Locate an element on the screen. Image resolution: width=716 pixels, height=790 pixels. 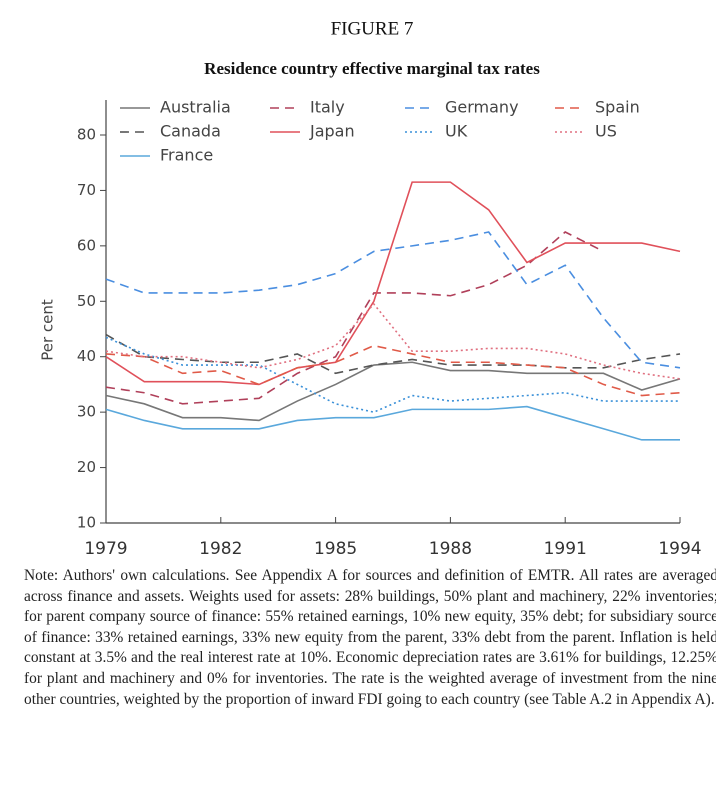
y-tick-label: 80 is located at coordinates (86, 135).